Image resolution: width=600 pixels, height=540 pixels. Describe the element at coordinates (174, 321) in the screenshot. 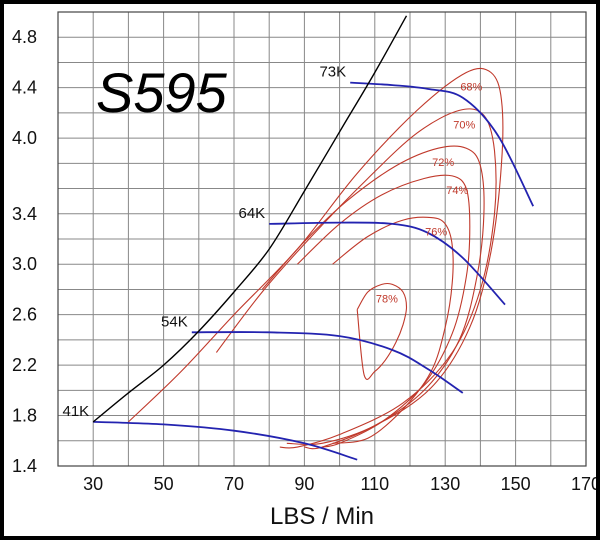

I see `speed-label: 54K` at that location.